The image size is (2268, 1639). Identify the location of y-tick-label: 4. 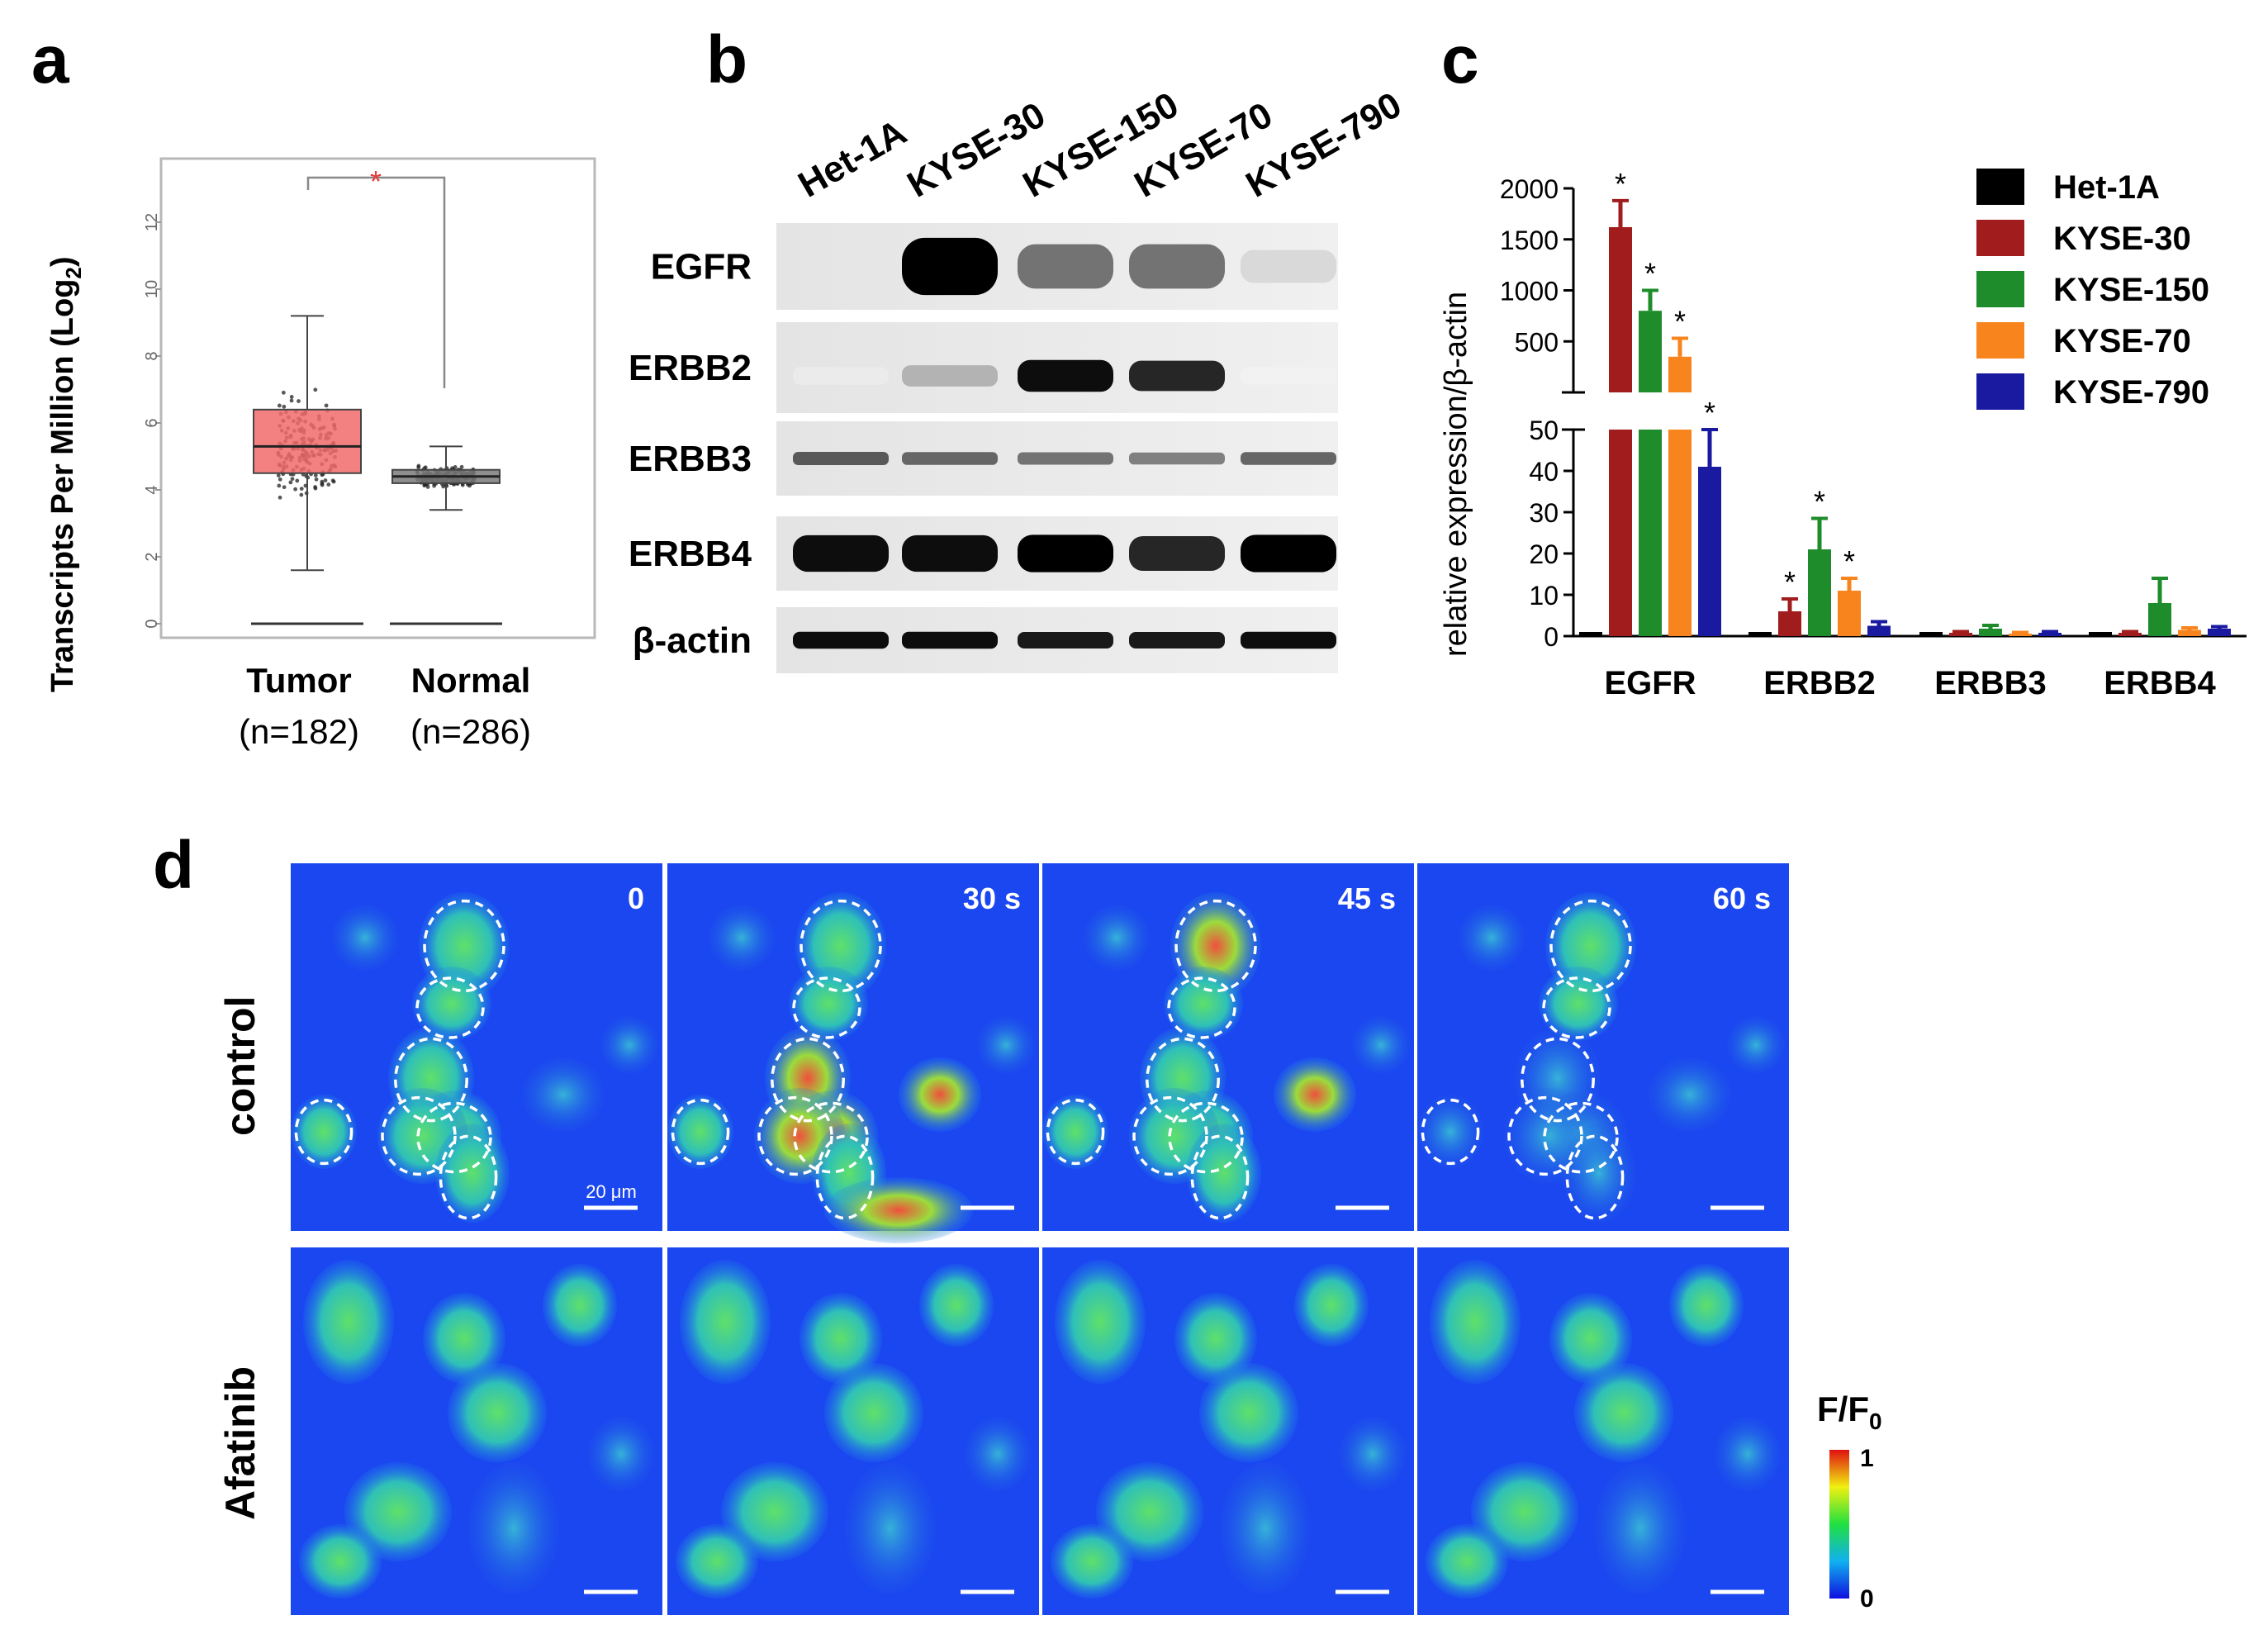
(152, 489).